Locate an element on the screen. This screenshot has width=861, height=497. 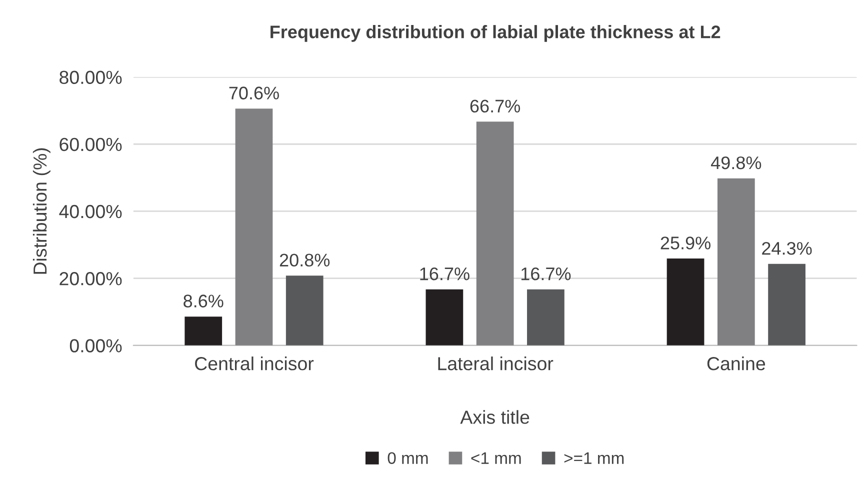
x-axis-title: Axis title is located at coordinates (495, 417).